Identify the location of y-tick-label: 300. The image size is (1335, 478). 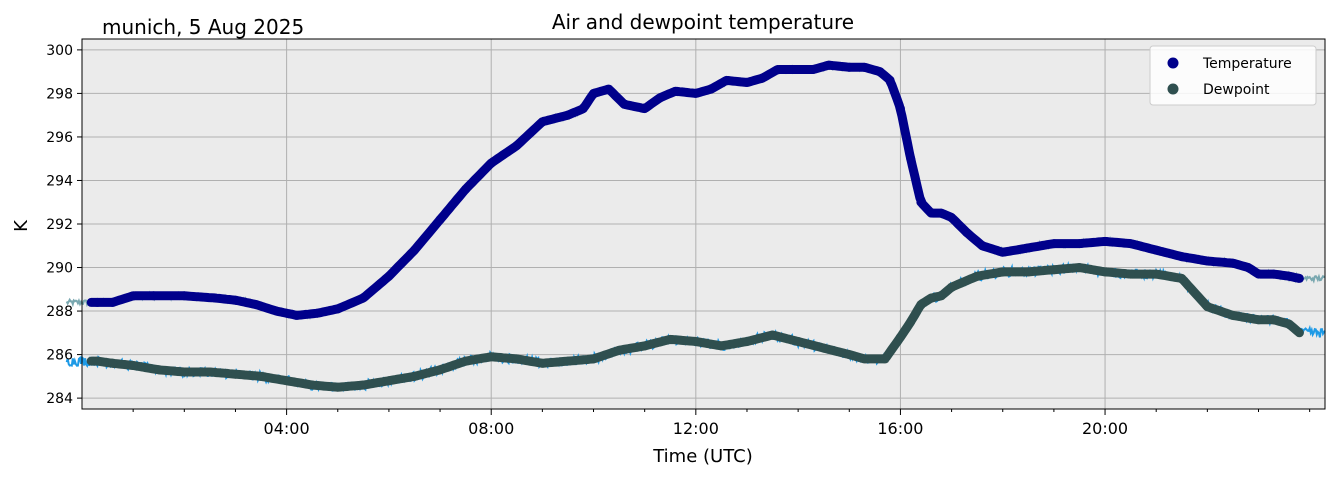
(59, 51).